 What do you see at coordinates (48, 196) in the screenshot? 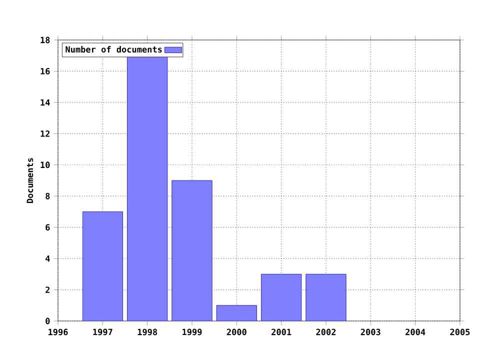
I see `y-tick-label: 8` at bounding box center [48, 196].